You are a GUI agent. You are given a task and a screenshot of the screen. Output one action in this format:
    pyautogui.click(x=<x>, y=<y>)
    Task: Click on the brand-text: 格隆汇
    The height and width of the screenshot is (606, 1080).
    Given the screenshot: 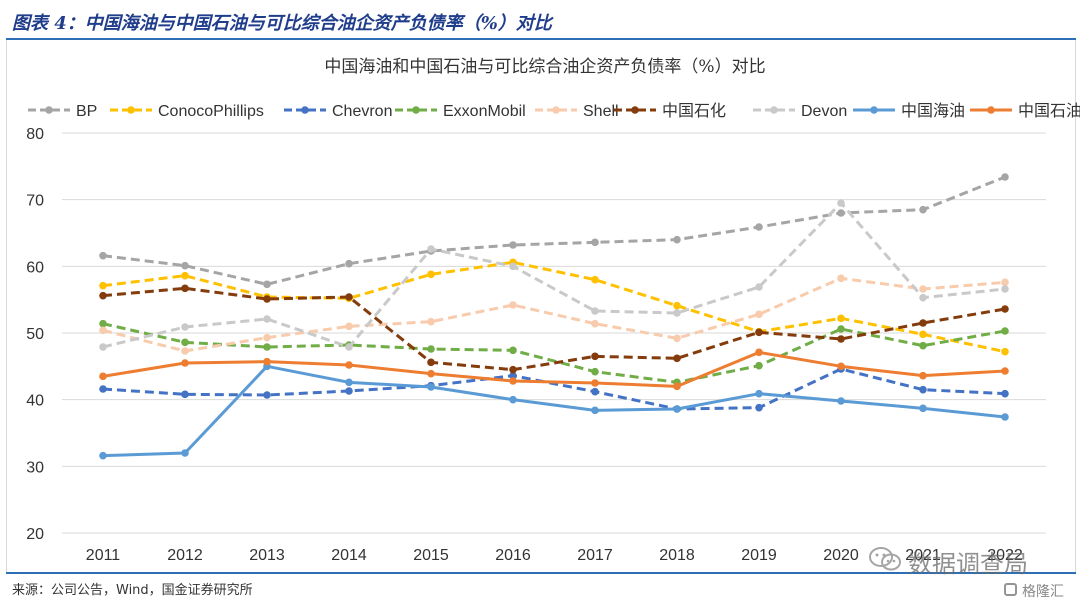 What is the action you would take?
    pyautogui.click(x=1043, y=592)
    